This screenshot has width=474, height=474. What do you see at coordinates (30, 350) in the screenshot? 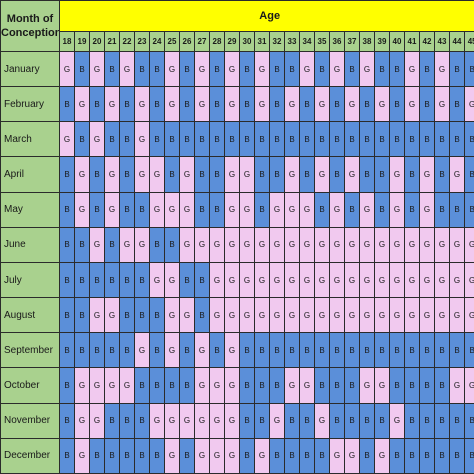
I see `month-label: September` at bounding box center [30, 350].